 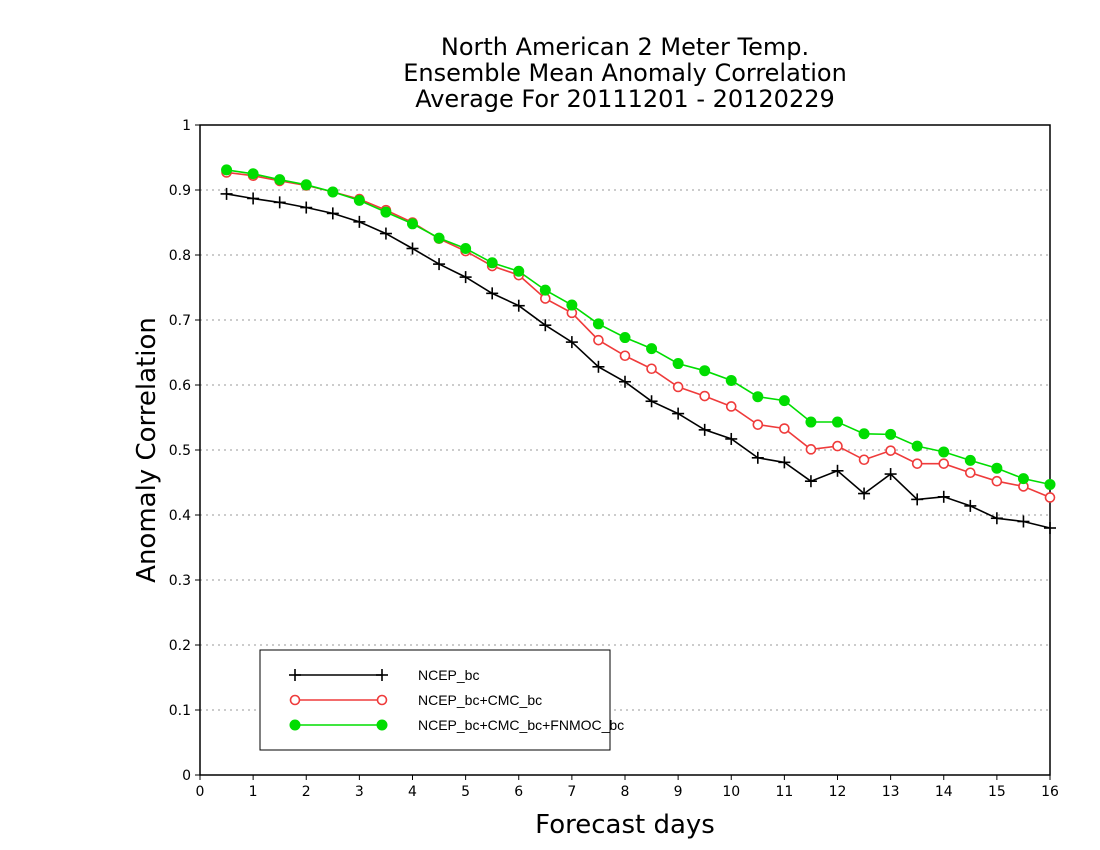 I want to click on x-tick-label: 2, so click(x=306, y=792).